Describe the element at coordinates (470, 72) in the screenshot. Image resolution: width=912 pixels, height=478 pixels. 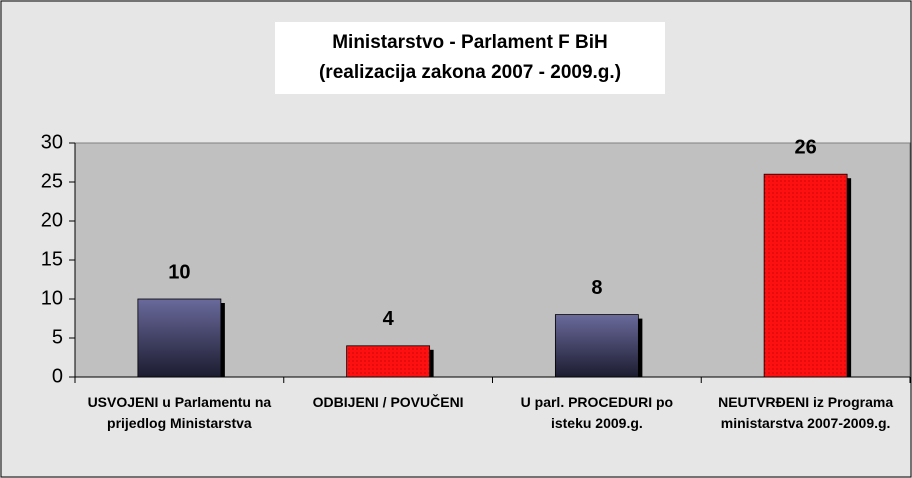
I see `chart-subtitle: (realizacija zakona 2007 - 2009.g.)` at that location.